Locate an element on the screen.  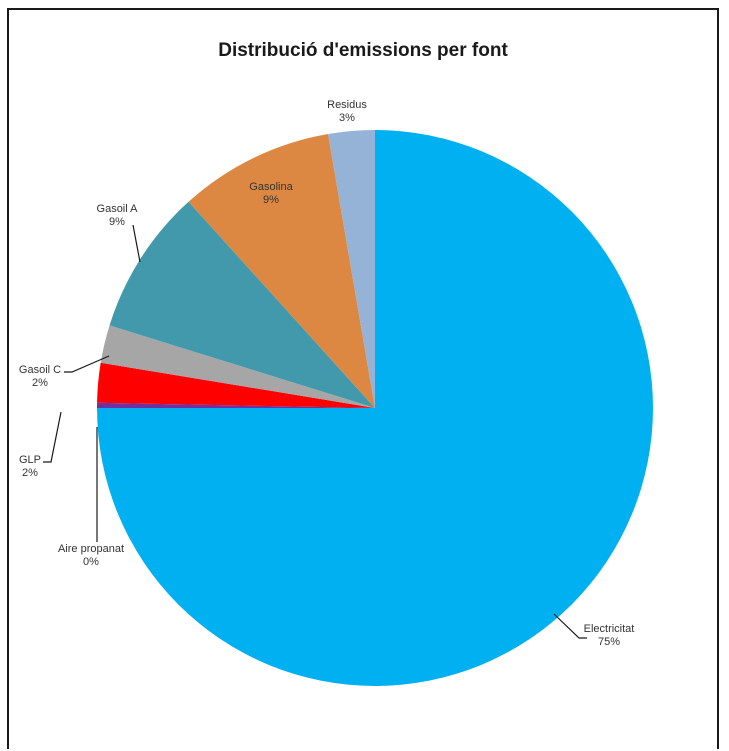
leader-line-gasoil-a is located at coordinates (136, 243).